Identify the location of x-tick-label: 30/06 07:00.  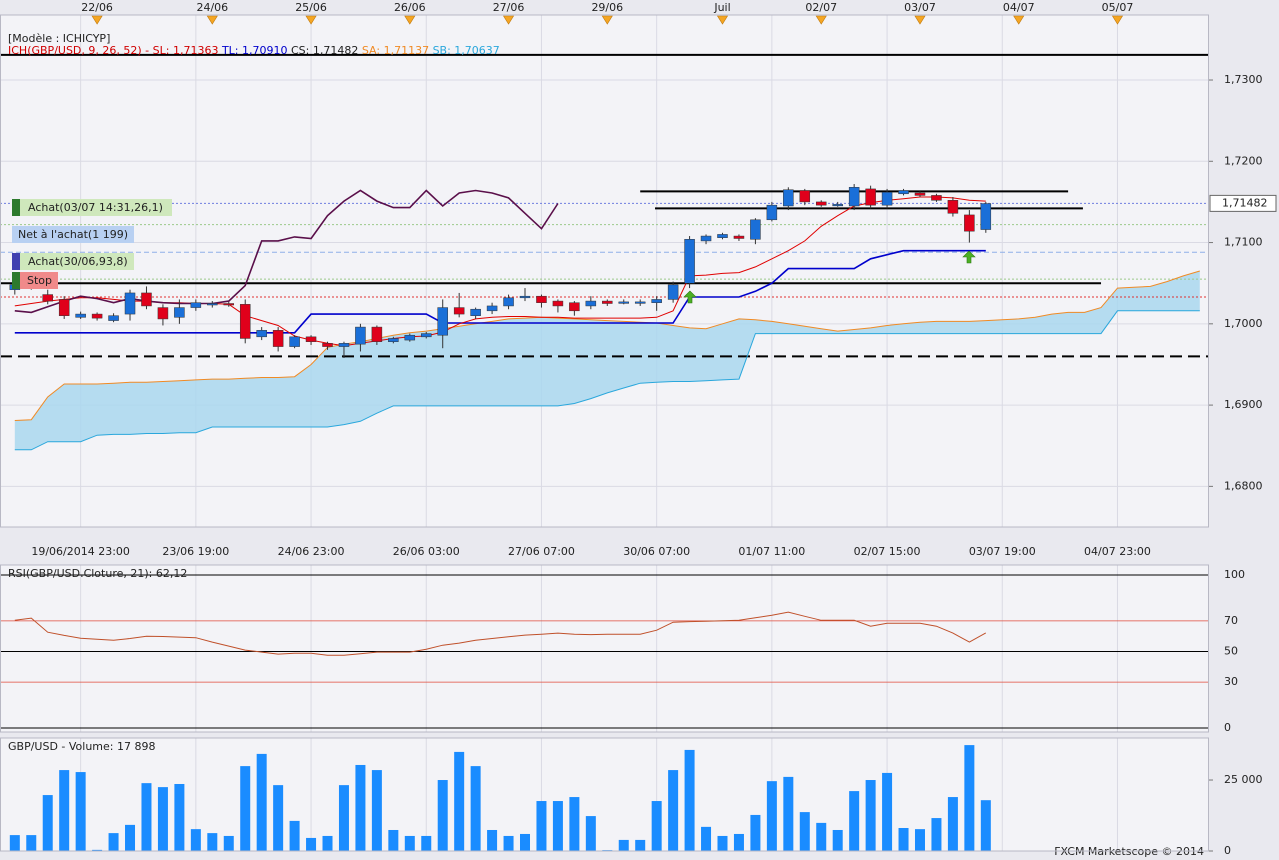
(656, 551).